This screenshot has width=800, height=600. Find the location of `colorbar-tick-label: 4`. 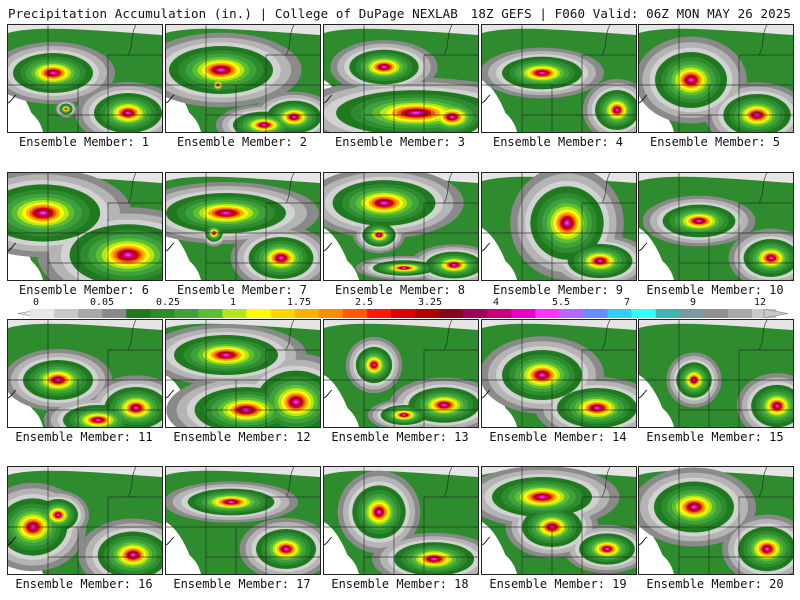

colorbar-tick-label: 4 is located at coordinates (496, 302).